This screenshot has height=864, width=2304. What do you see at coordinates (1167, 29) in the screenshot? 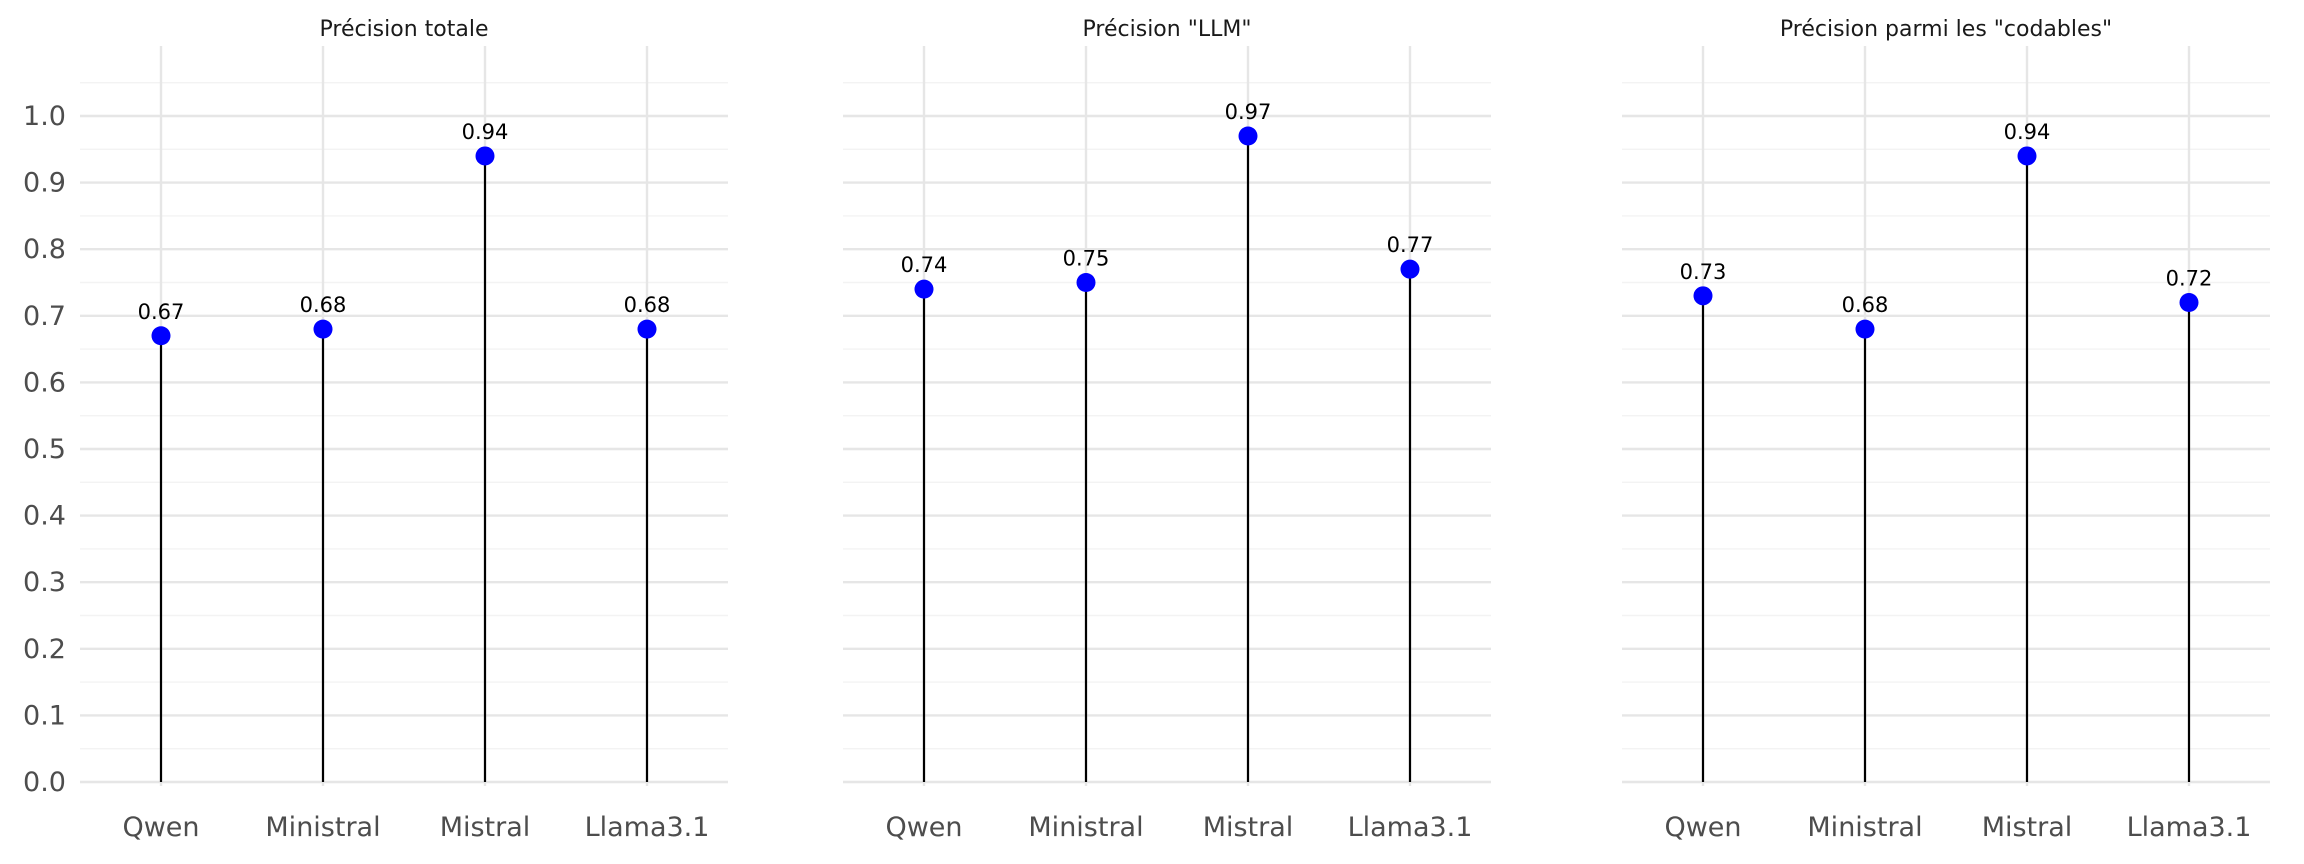
I see `panel-title: Précision "LLM"` at bounding box center [1167, 29].